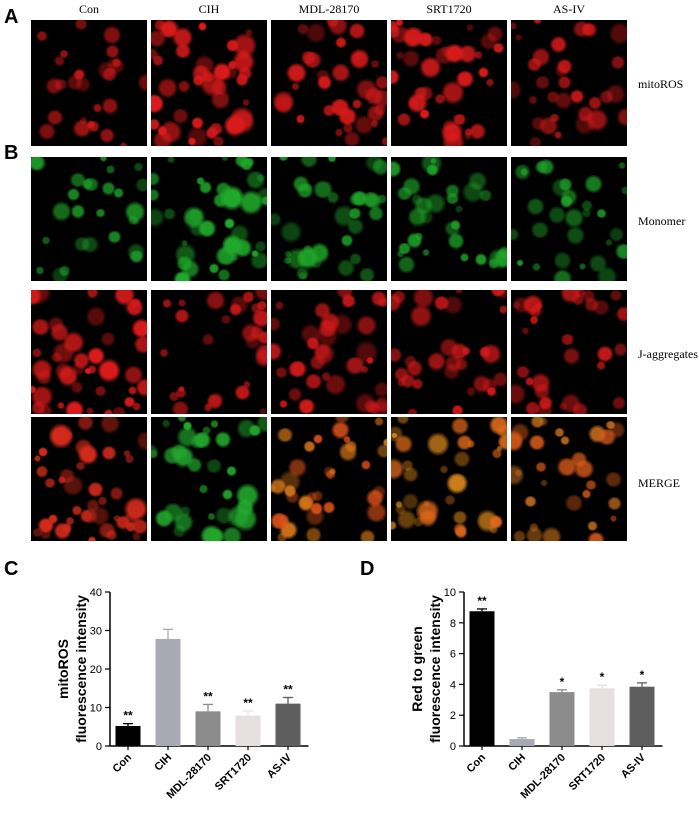 Image resolution: width=699 pixels, height=816 pixels. What do you see at coordinates (435, 669) in the screenshot?
I see `chart-d-y-label-line-2: fluorescence intensity` at bounding box center [435, 669].